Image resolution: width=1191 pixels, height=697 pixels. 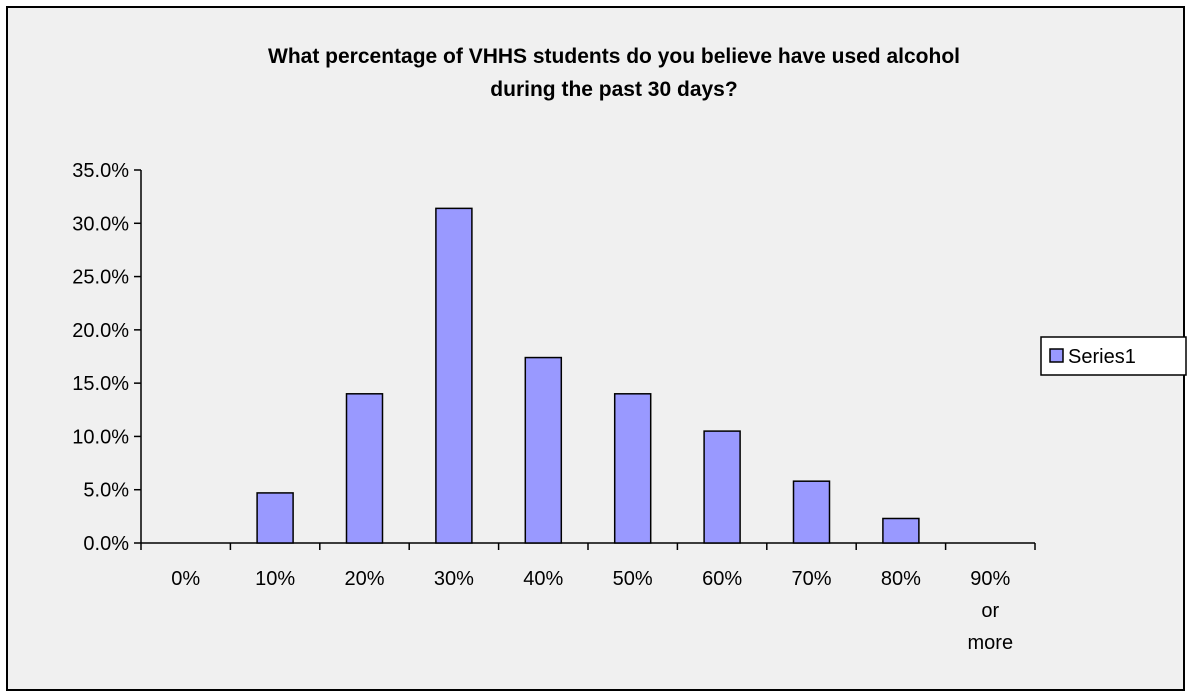 I want to click on y-tick-label: 20.0%, so click(x=100, y=331).